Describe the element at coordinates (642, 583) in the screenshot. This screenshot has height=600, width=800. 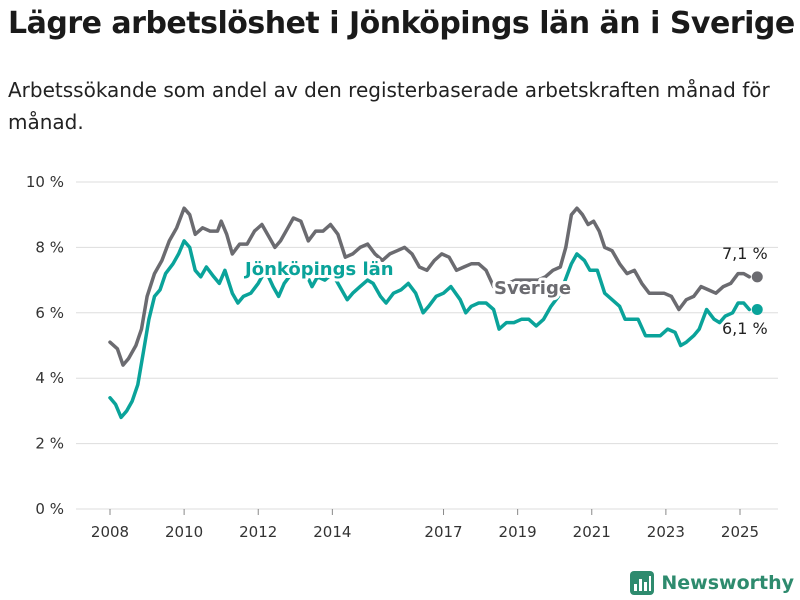
I see `newsworthy-logo-icon` at that location.